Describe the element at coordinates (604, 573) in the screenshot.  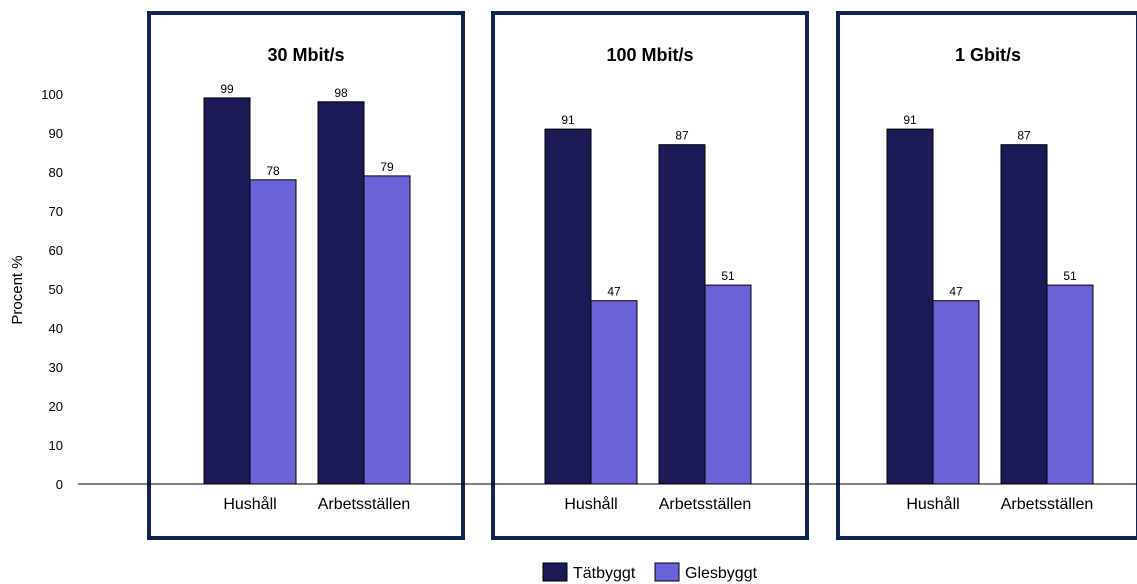
I see `legend-label: Tätbyggt` at that location.